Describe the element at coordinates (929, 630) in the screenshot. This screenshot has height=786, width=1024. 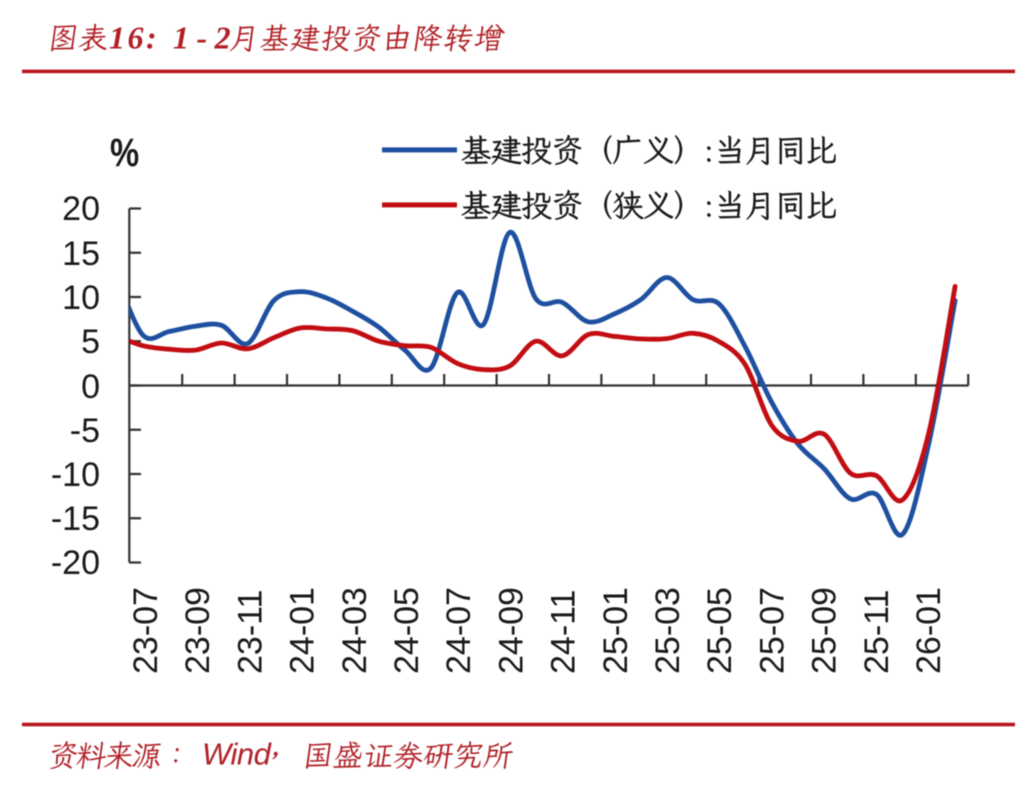
I see `svg-text: 26-01` at that location.